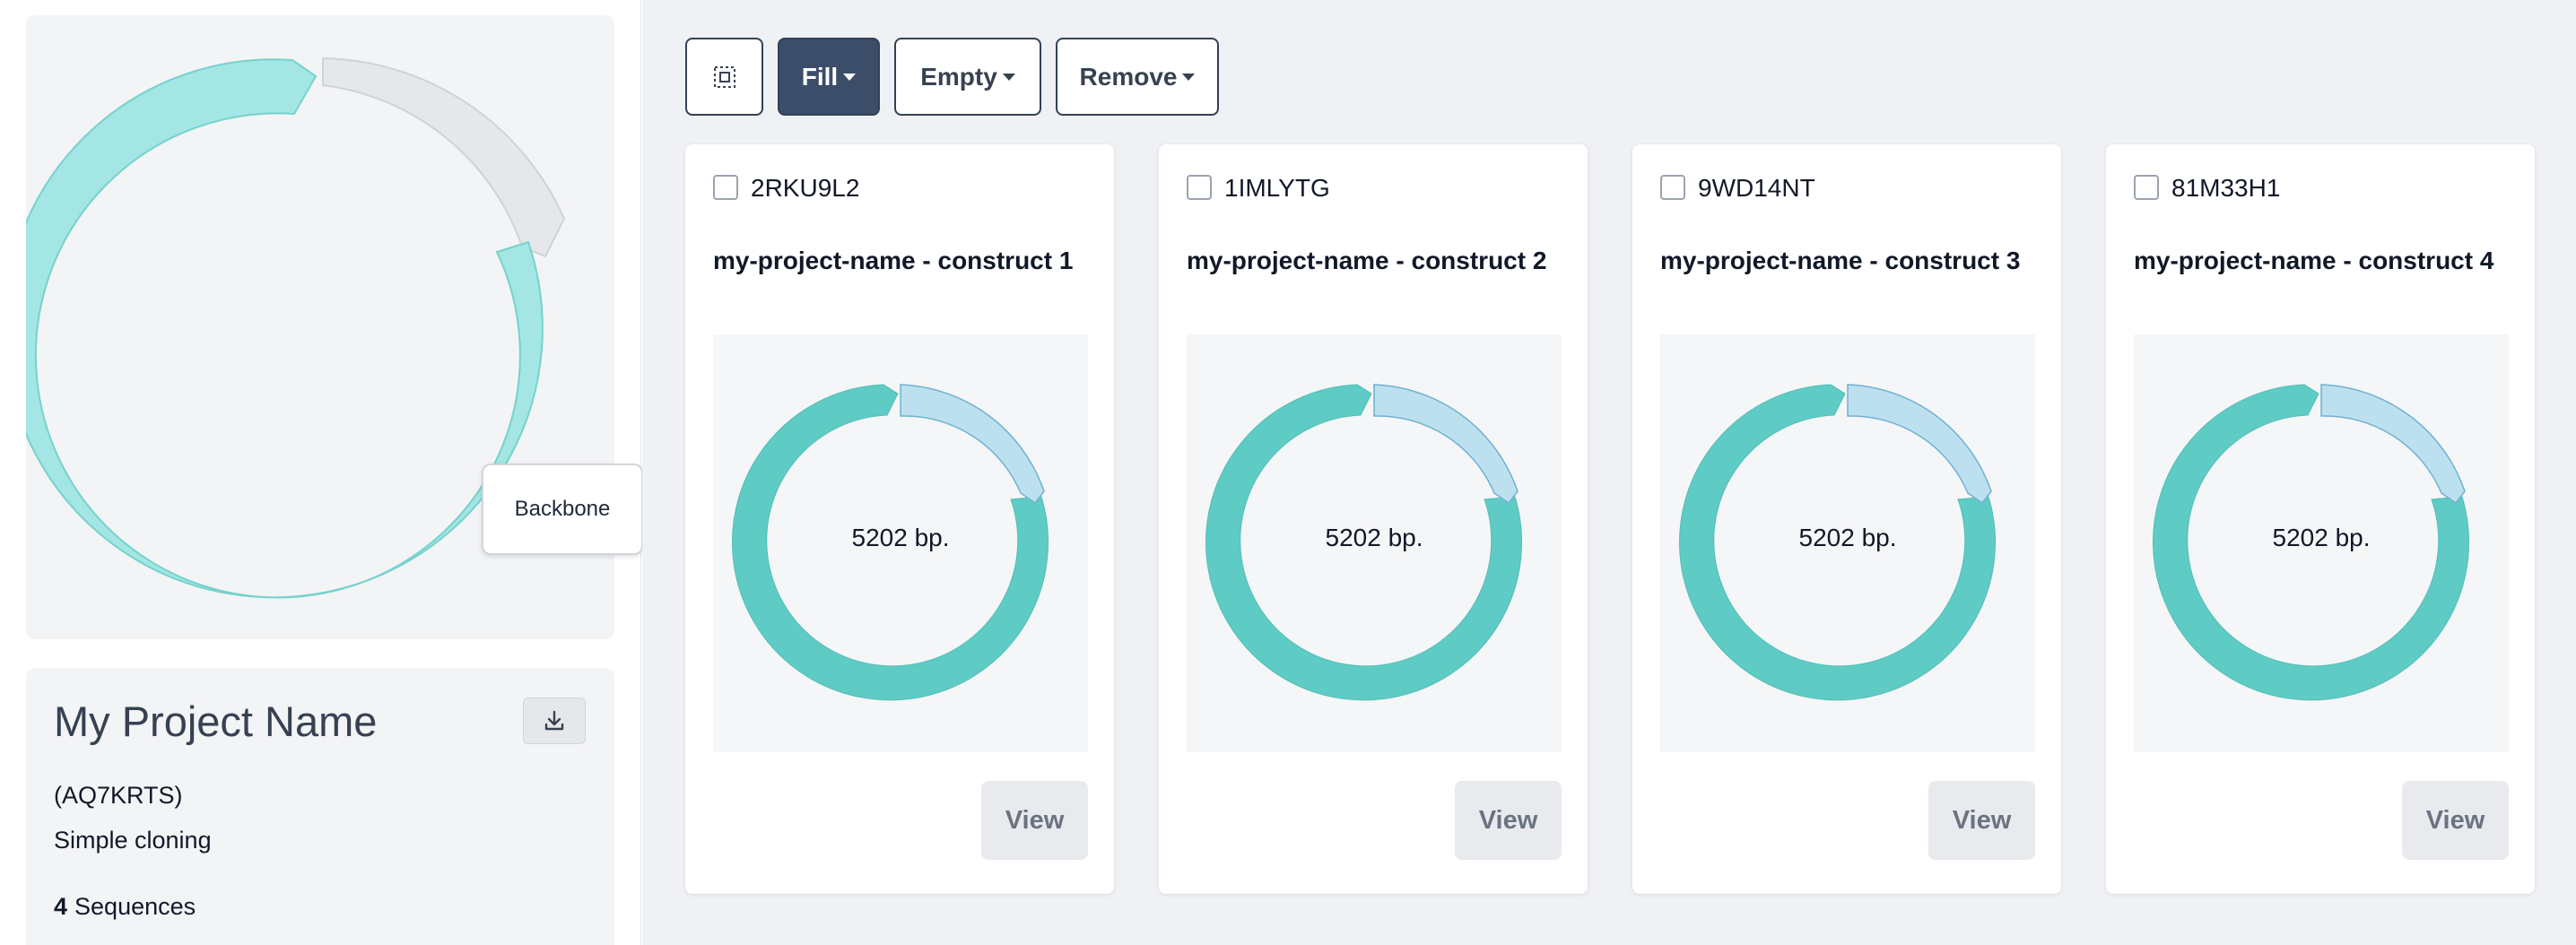  I want to click on download-icon, so click(554, 720).